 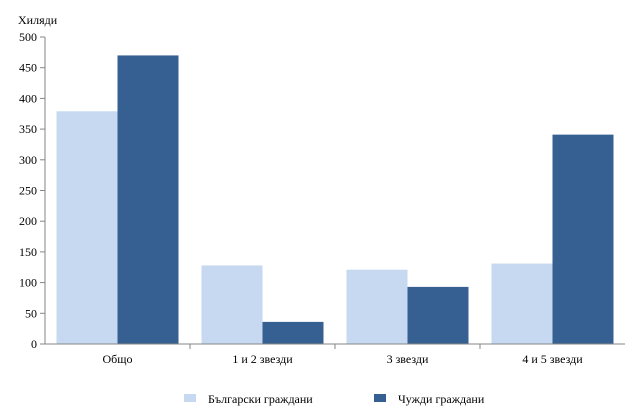 I want to click on x-tick-label: Общо, so click(x=117, y=359).